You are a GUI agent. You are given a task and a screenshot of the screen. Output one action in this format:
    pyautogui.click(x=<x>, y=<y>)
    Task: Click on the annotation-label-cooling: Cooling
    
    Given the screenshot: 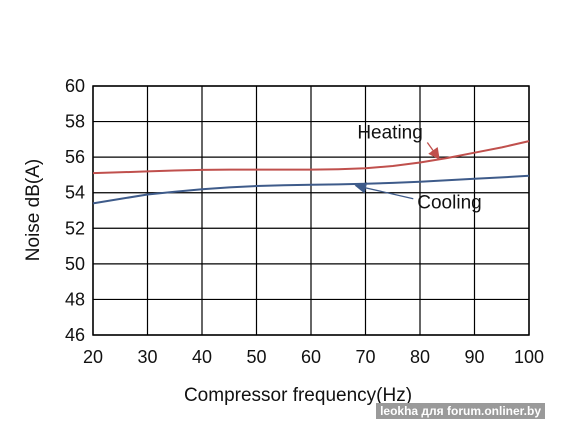 What is the action you would take?
    pyautogui.click(x=449, y=203)
    